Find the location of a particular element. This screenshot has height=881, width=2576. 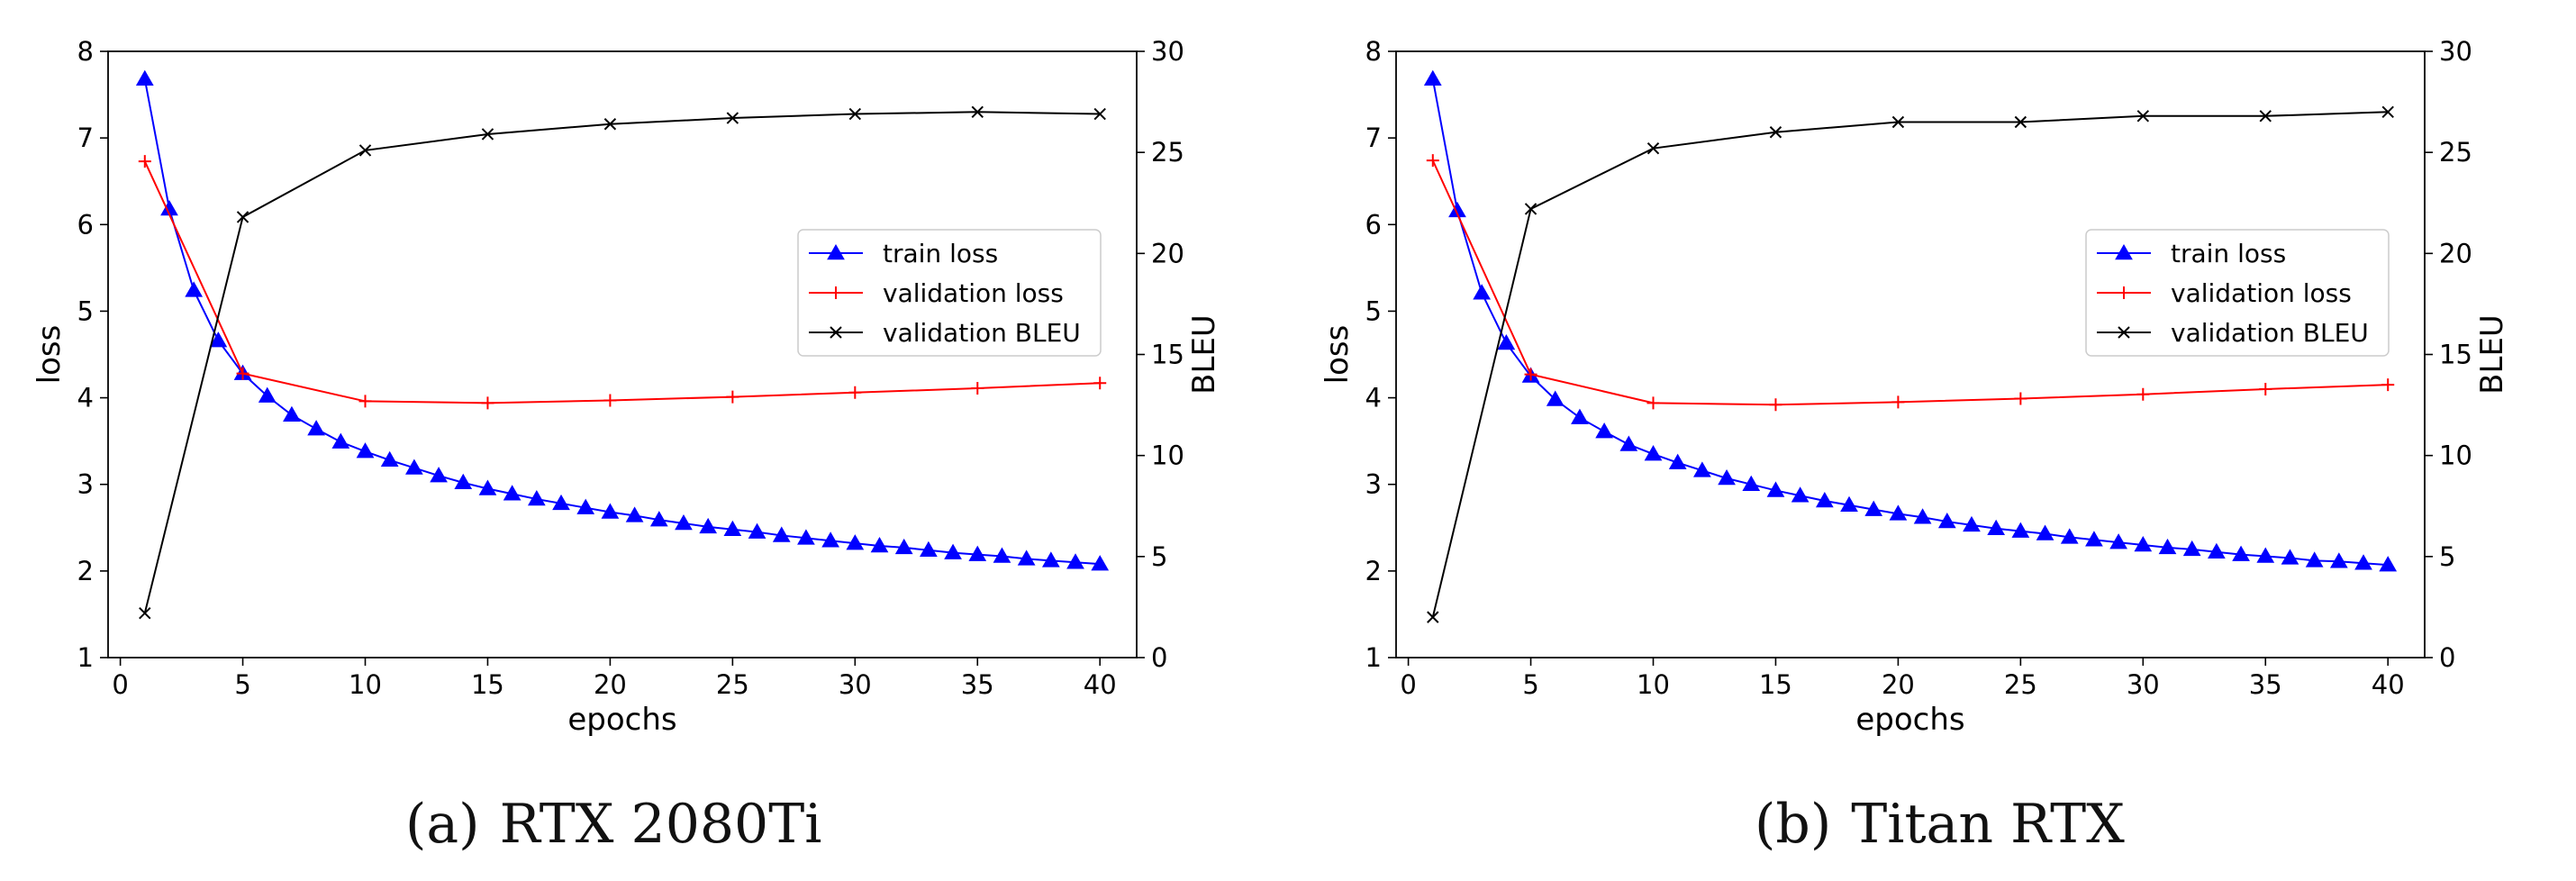

c0-xtick-label-3: 15 is located at coordinates (487, 684).